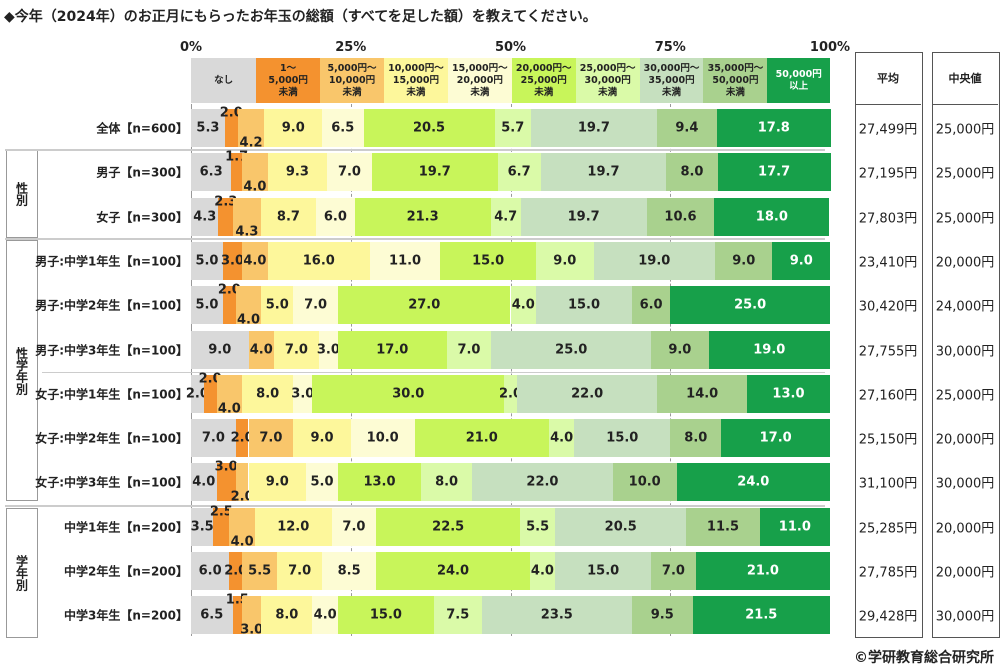 Image resolution: width=1000 pixels, height=671 pixels. I want to click on data-label: 2.3, so click(226, 202).